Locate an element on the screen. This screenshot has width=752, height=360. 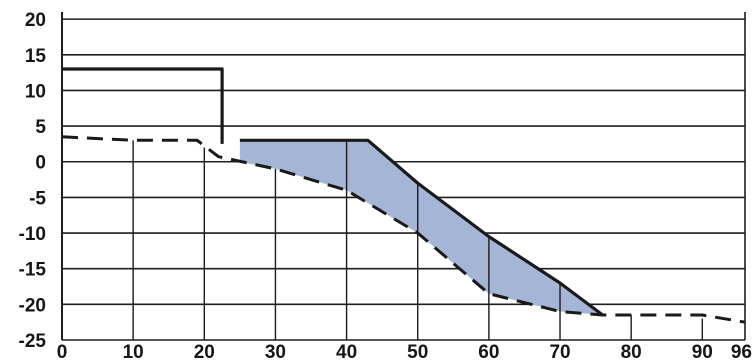
y-tick-label: -5 is located at coordinates (37, 198).